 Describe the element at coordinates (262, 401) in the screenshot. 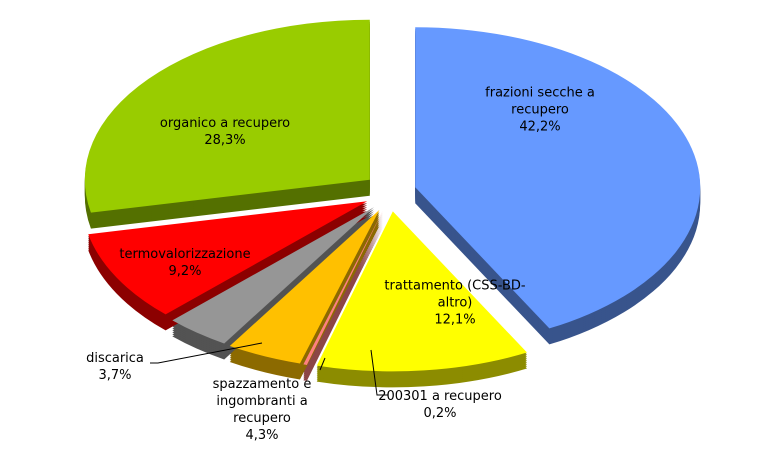

I see `category-name: spazzamento e ingombranti a recupero` at that location.